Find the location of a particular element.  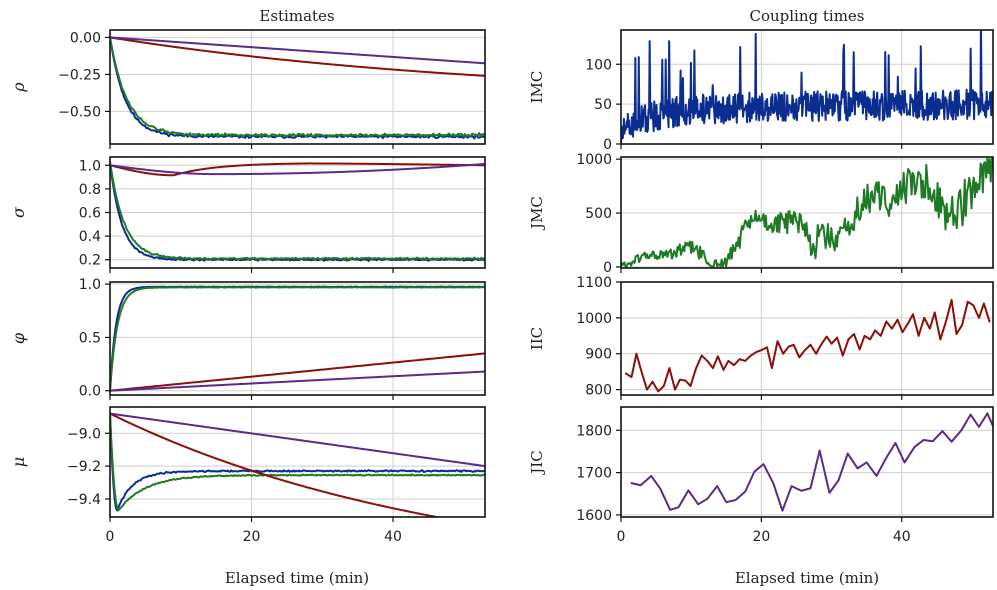

series-line-IIC is located at coordinates (807, 345).